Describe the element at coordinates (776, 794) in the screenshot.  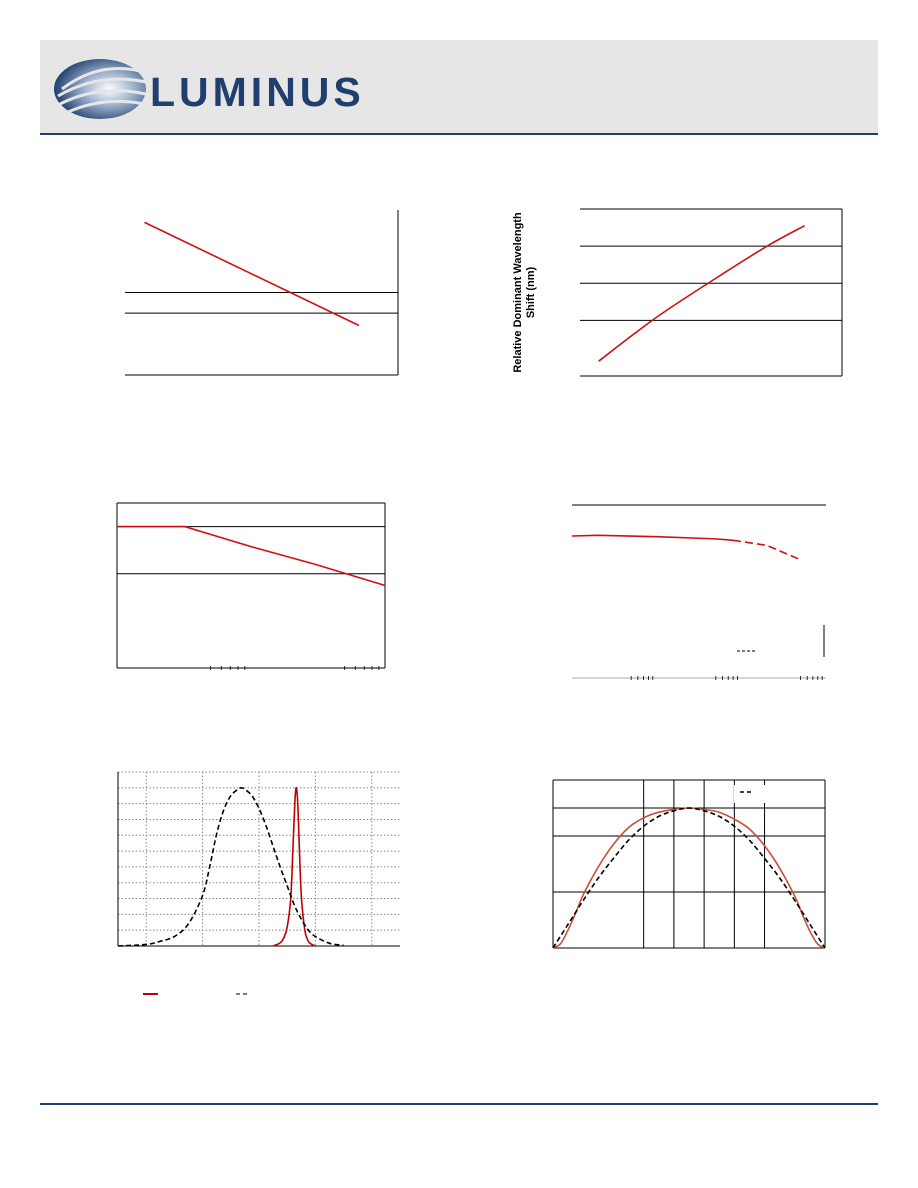
I see `legend-box` at that location.